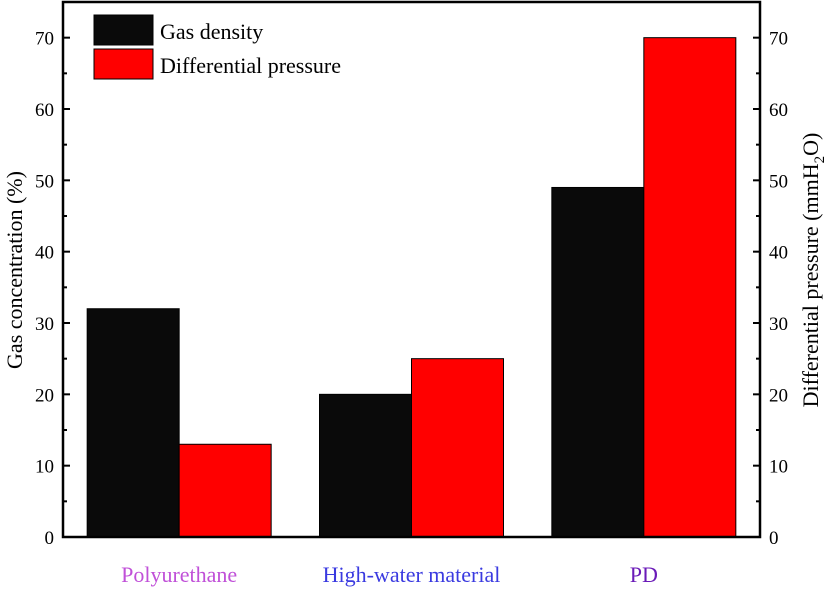 The height and width of the screenshot is (589, 827). Describe the element at coordinates (778, 110) in the screenshot. I see `y2-tick-label: 60` at that location.